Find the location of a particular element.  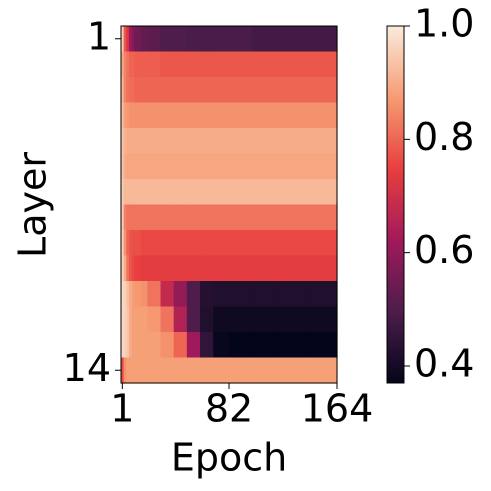

y-axis-label: Layer is located at coordinates (33, 205).